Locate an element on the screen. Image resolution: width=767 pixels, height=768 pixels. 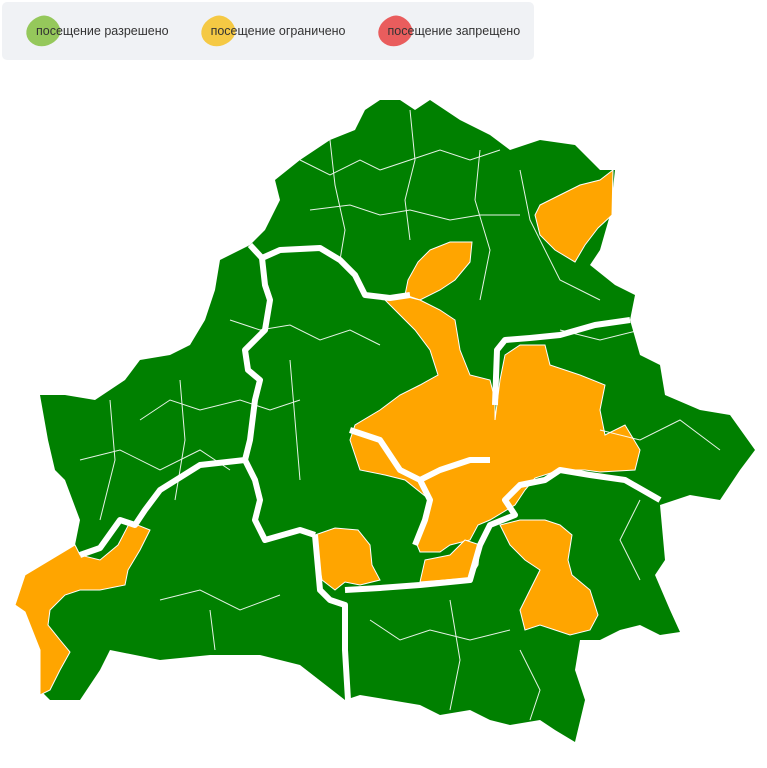
legend-label: посещение разрешено is located at coordinates (102, 31).